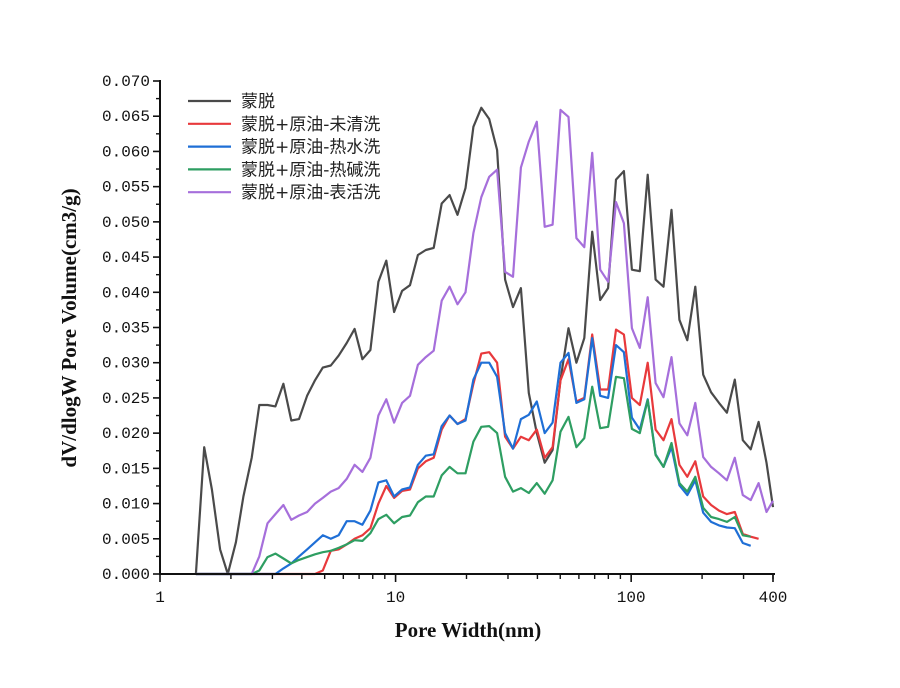 The image size is (900, 688). I want to click on y-tick-label: 0.005, so click(126, 540).